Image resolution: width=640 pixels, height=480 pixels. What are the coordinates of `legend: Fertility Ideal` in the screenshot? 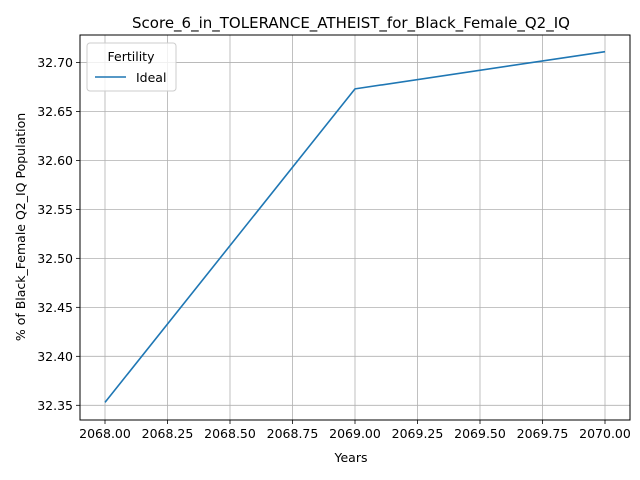 It's located at (131, 67).